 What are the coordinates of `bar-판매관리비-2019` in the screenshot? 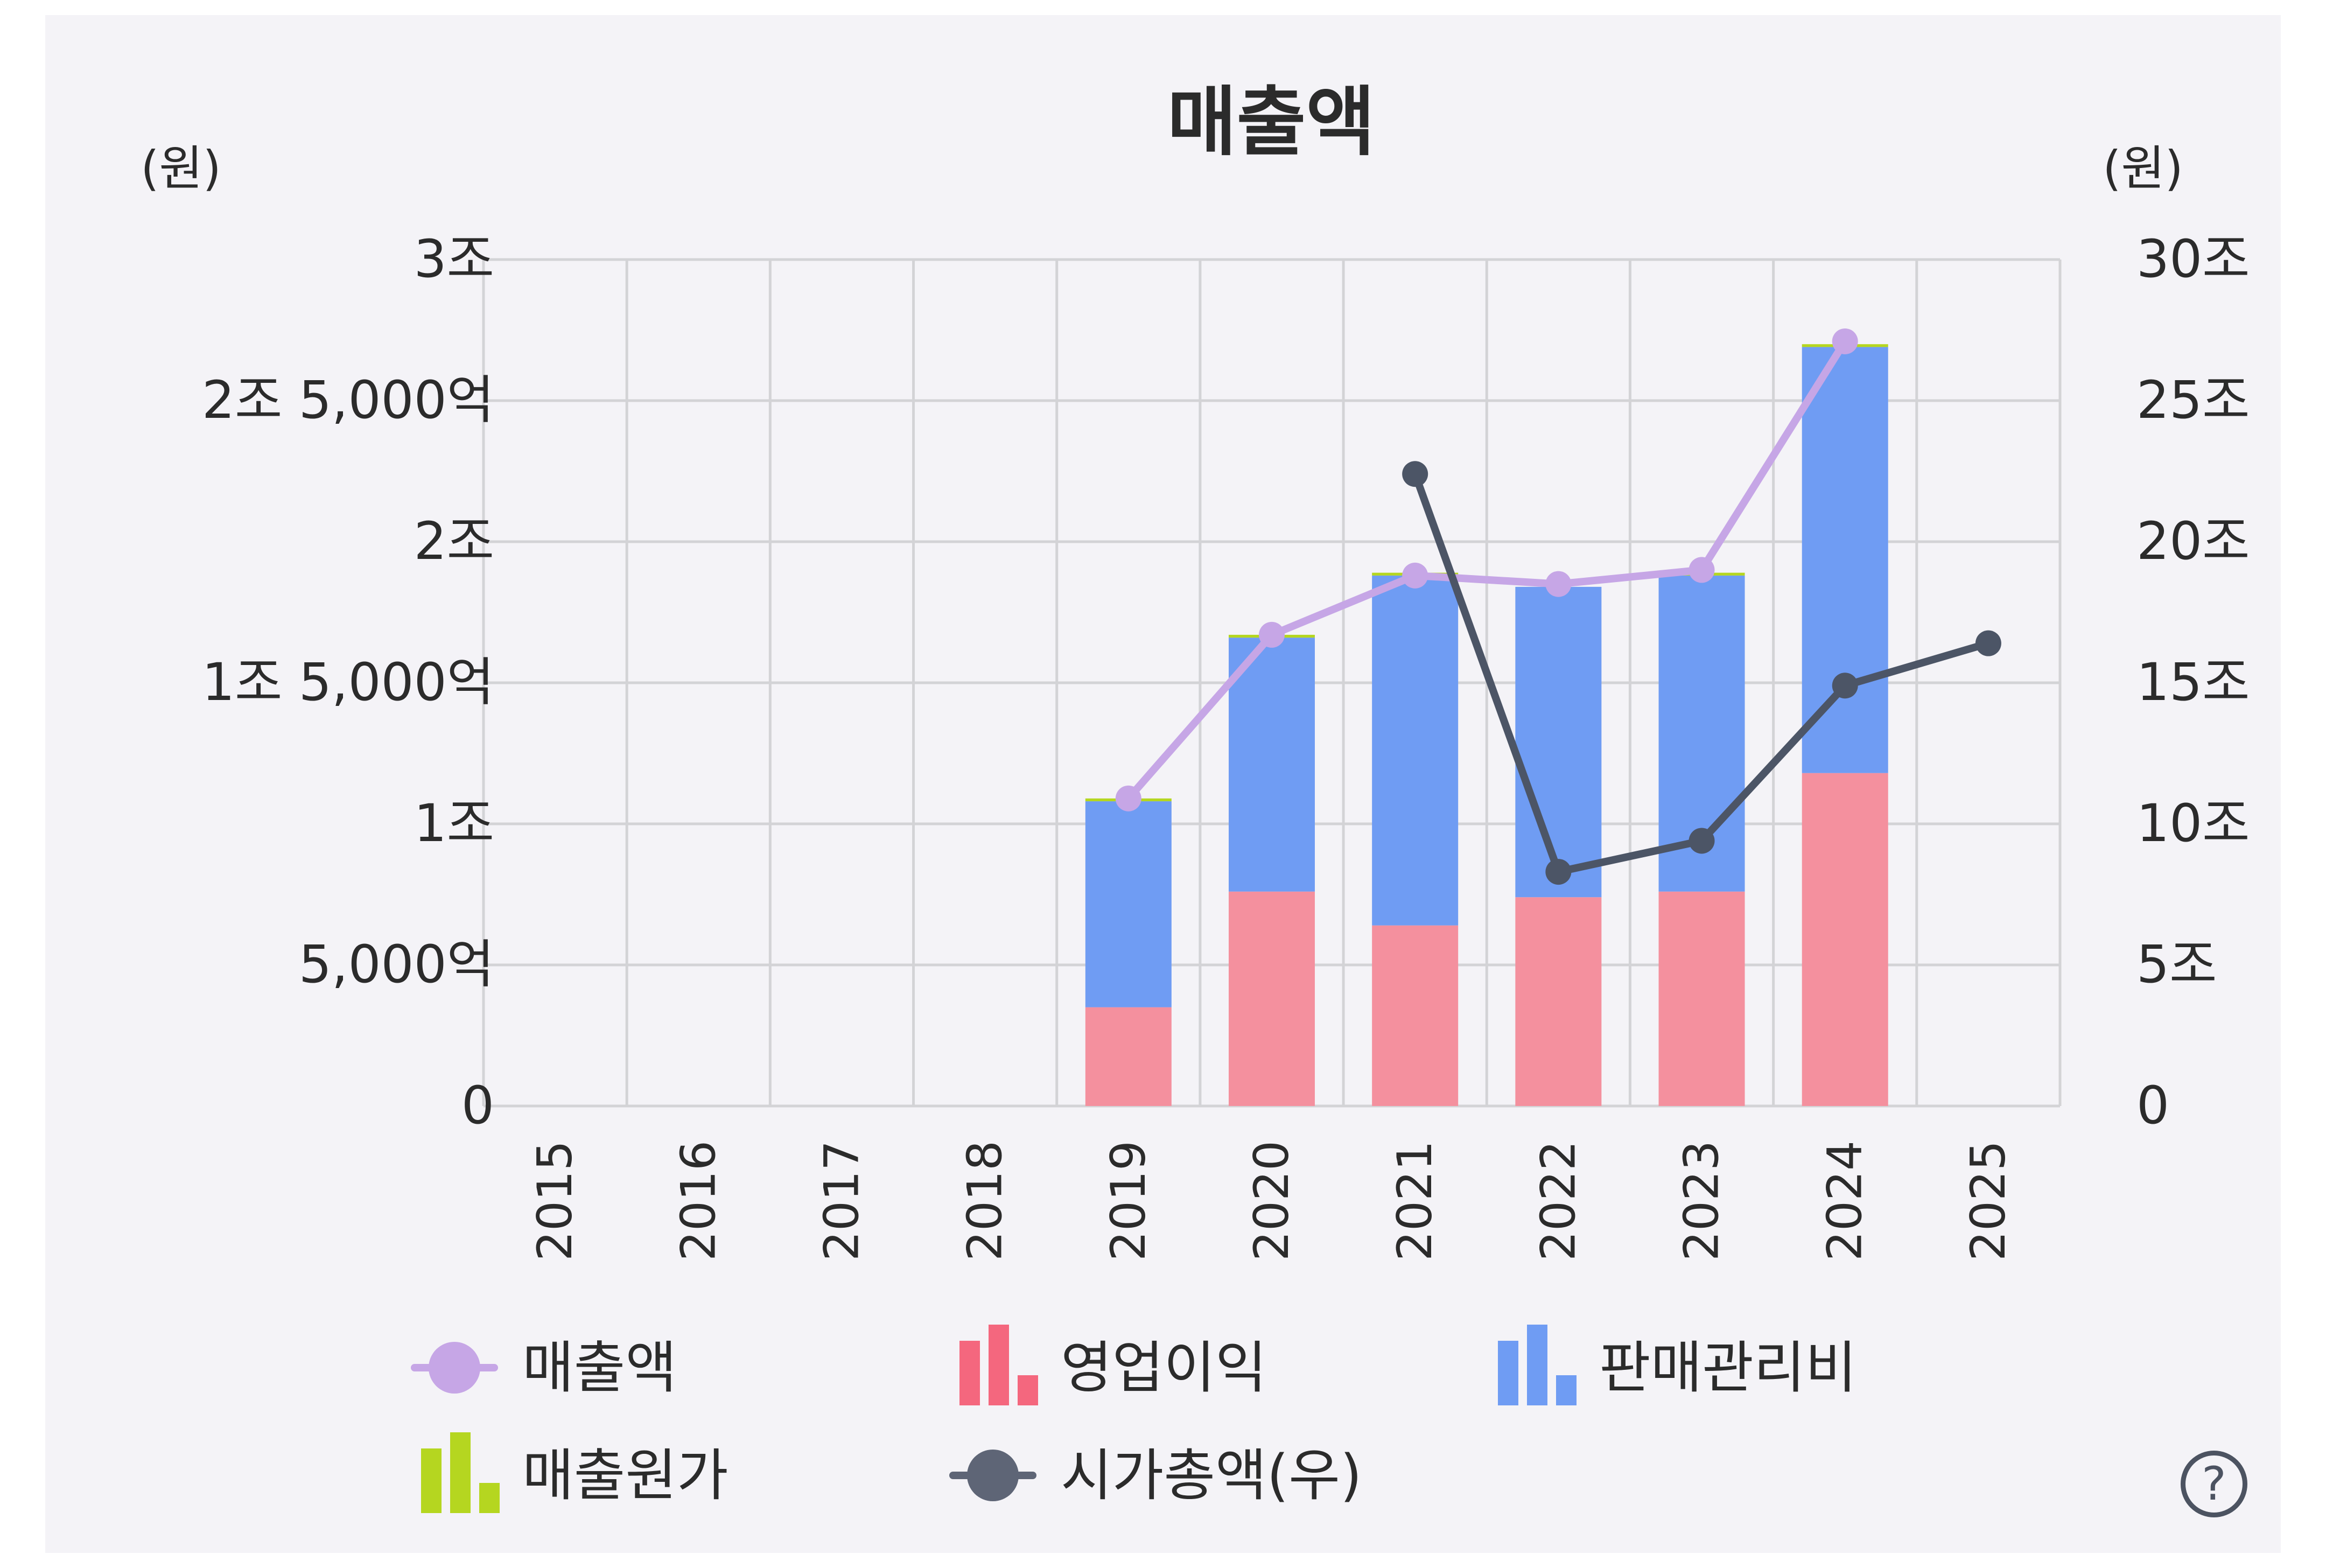 It's located at (1128, 904).